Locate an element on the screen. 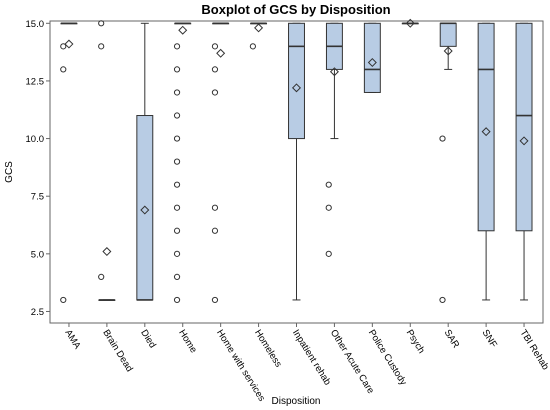  x-tick-label: Inpatient rehab is located at coordinates (311, 358).